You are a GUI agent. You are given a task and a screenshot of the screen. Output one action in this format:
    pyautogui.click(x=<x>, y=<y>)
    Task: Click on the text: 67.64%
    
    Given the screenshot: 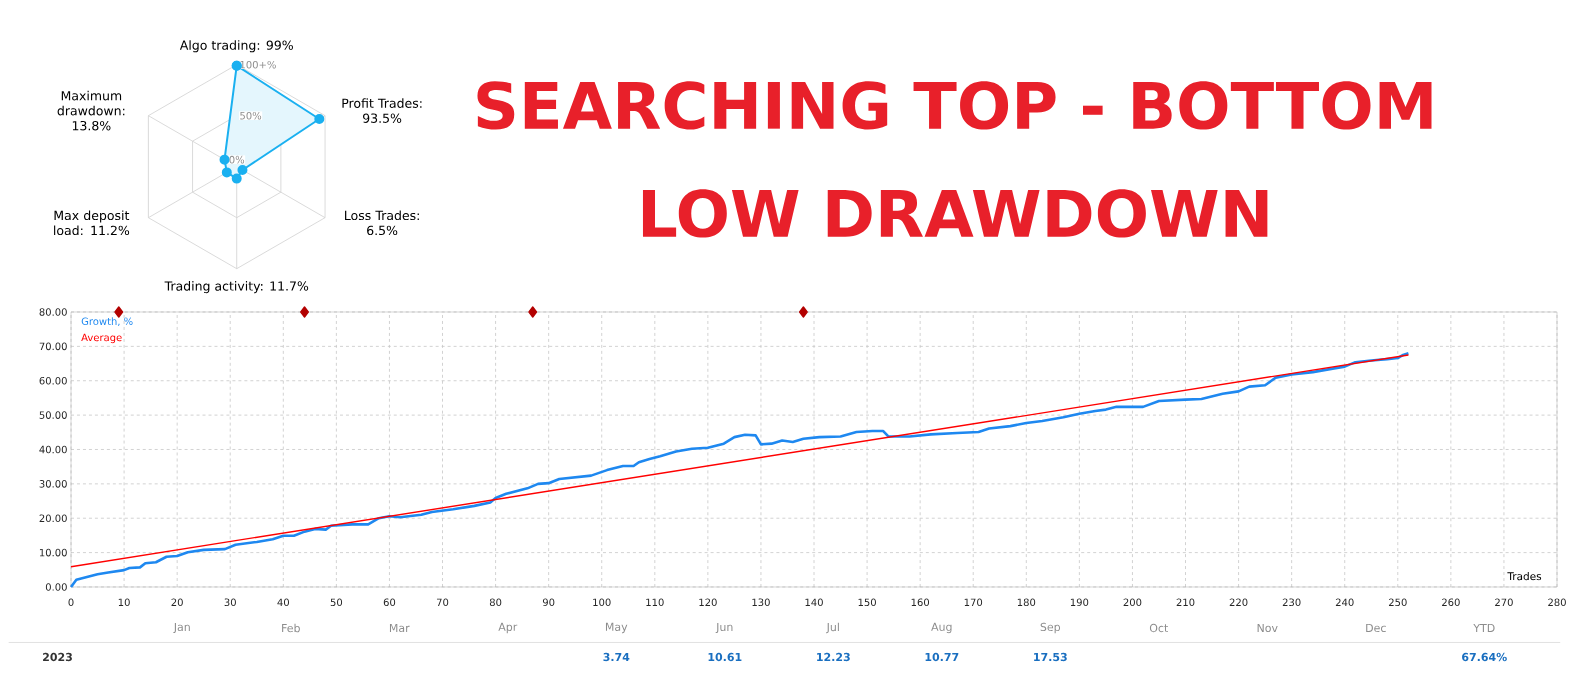 What is the action you would take?
    pyautogui.click(x=1484, y=657)
    